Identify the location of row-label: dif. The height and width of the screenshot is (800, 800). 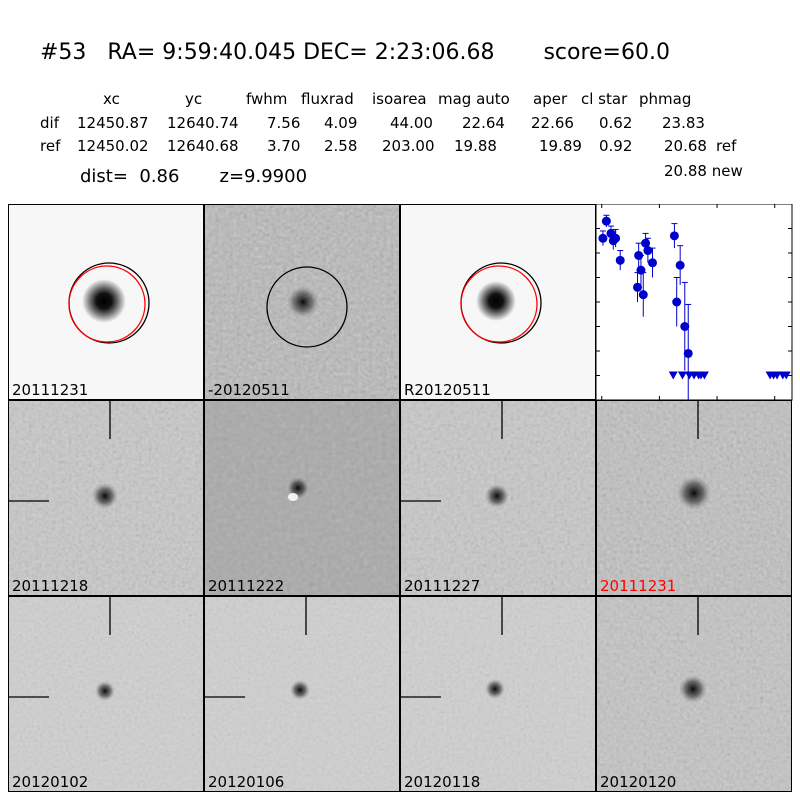
(49, 123).